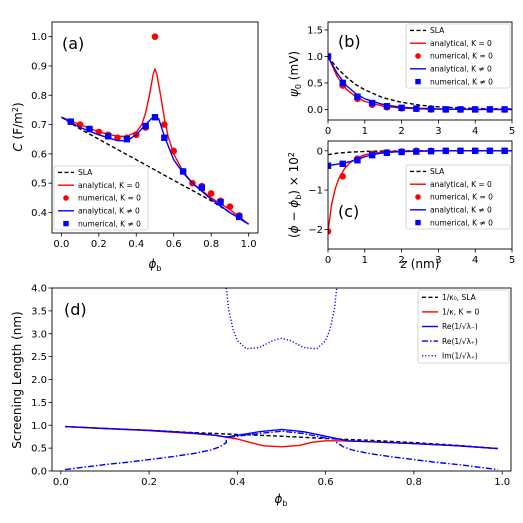 The height and width of the screenshot is (523, 523). I want to click on panel-c-xlabel: z (nm), so click(420, 264).